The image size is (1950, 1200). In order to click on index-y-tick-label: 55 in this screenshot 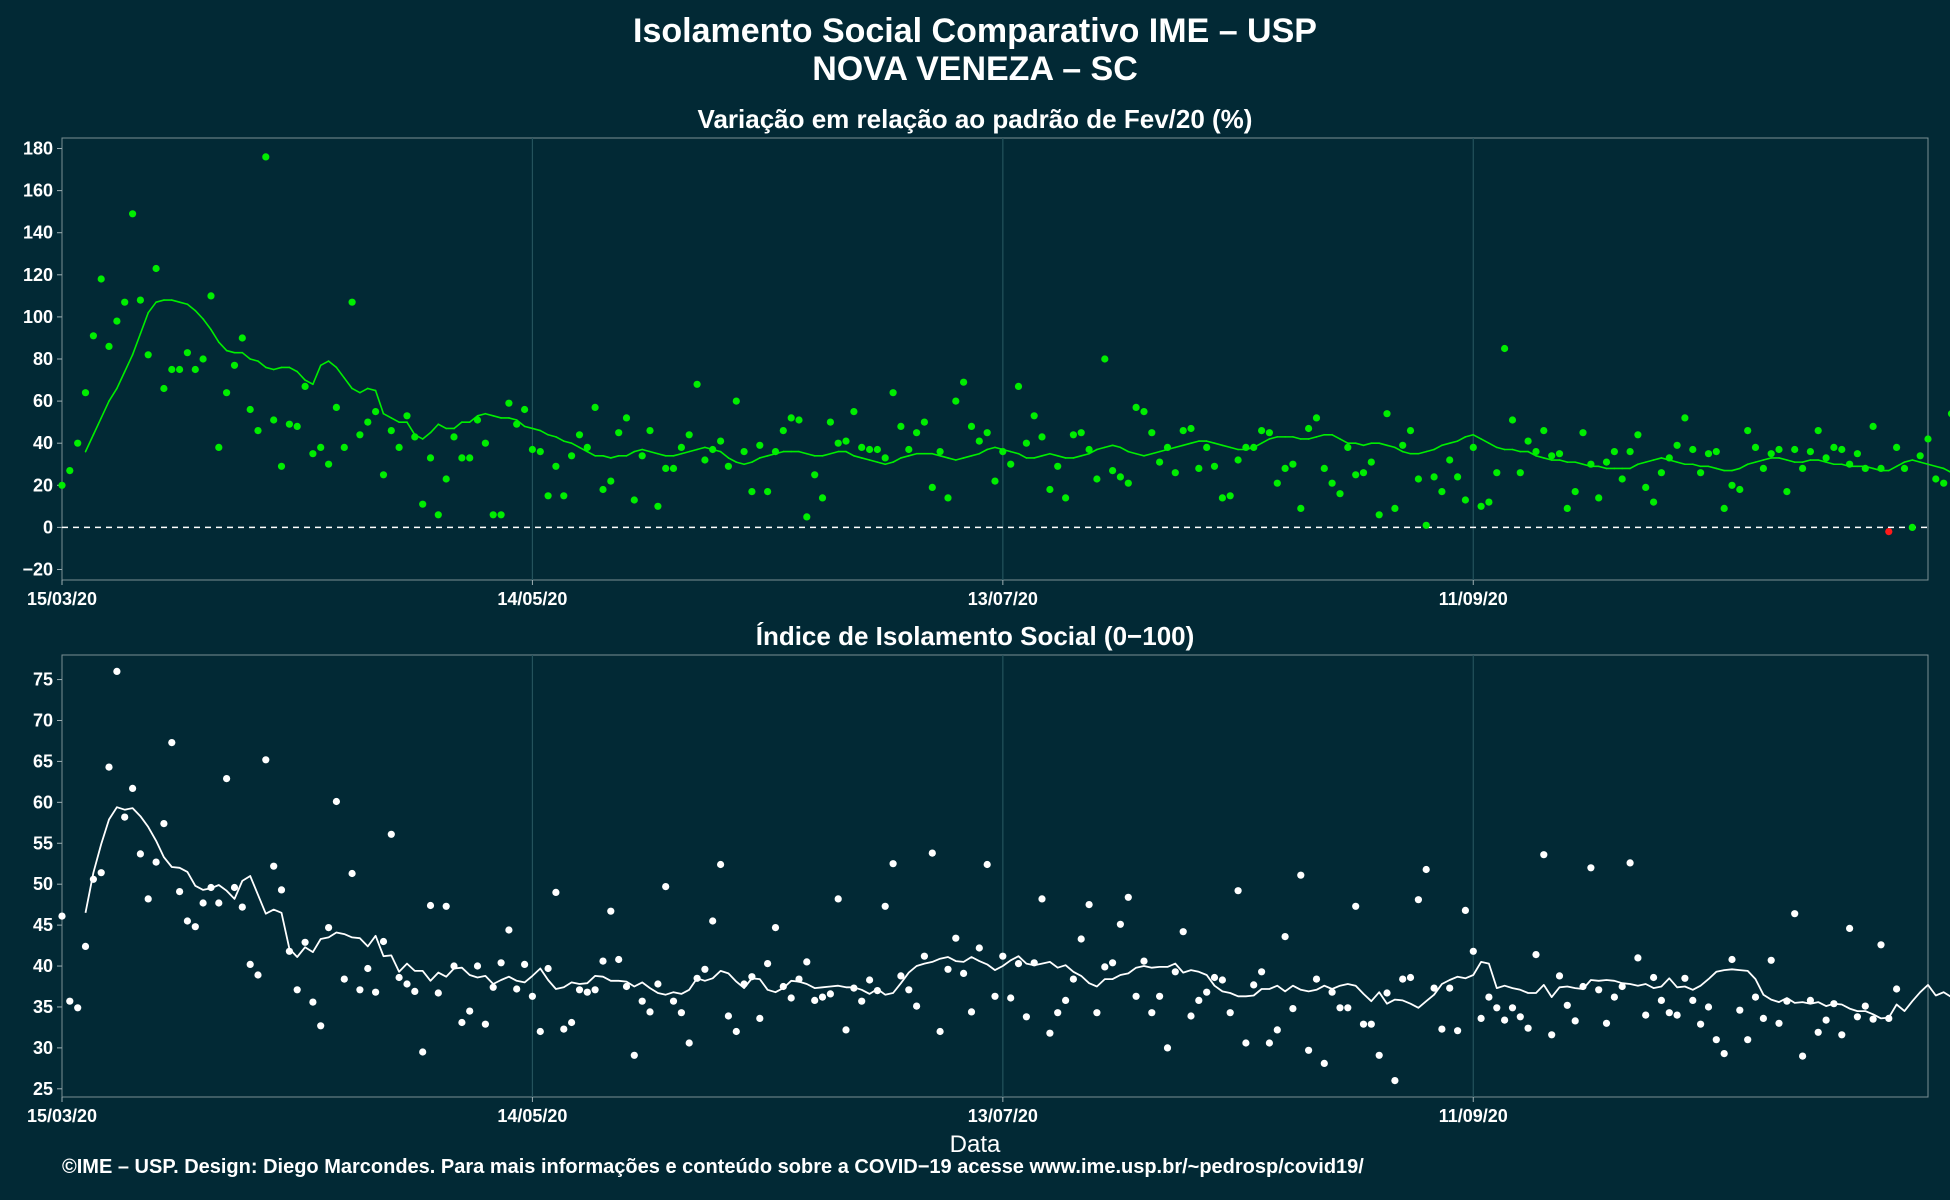, I will do `click(43, 843)`.